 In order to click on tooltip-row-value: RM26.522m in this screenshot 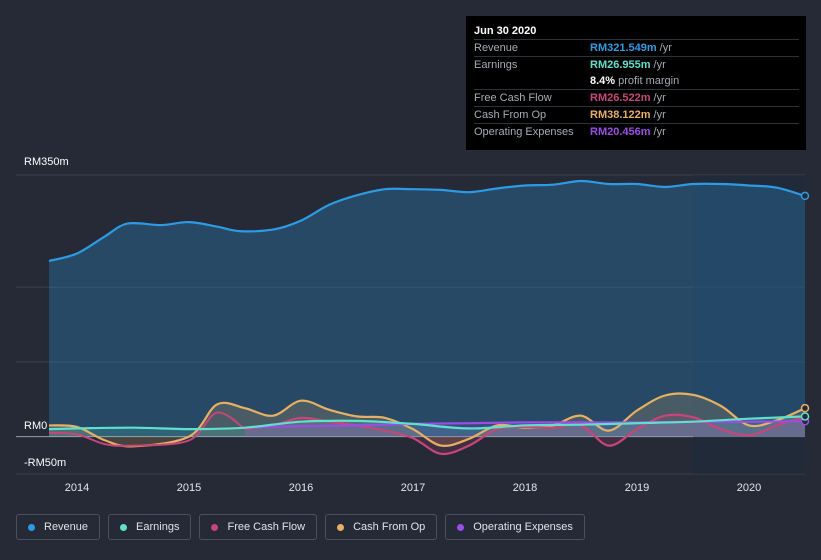, I will do `click(620, 98)`.